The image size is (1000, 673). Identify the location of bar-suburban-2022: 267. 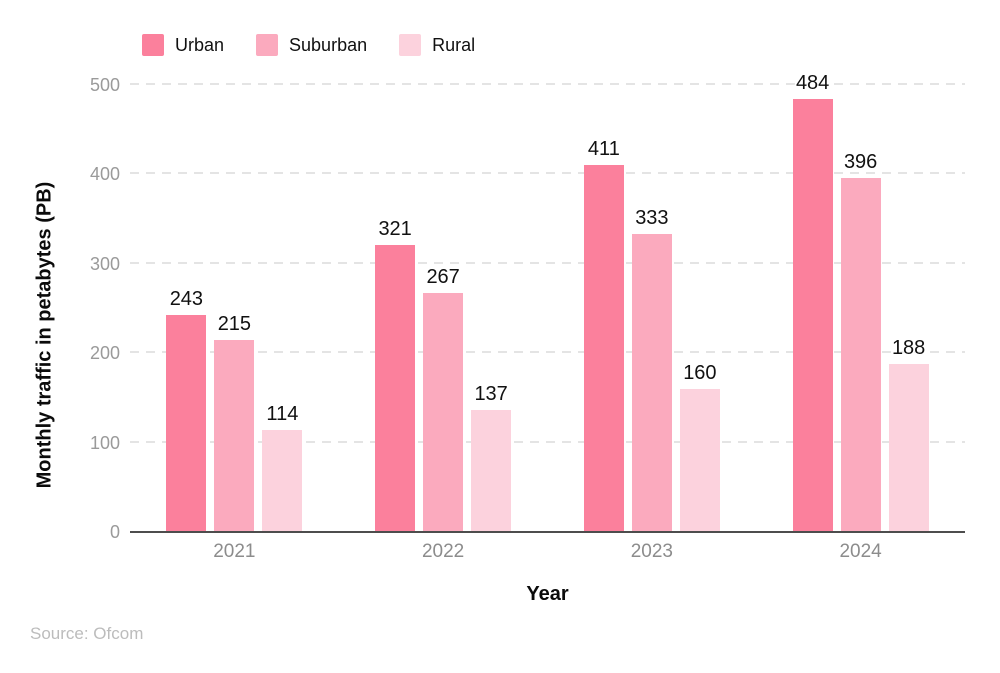
(443, 399).